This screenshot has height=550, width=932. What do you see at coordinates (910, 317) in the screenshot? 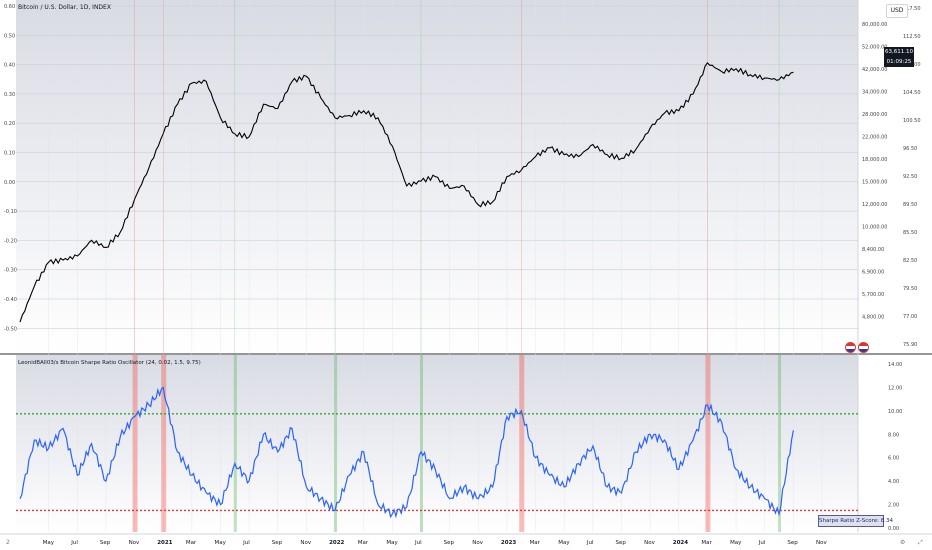
I see `right-axis-tick: 77.00` at bounding box center [910, 317].